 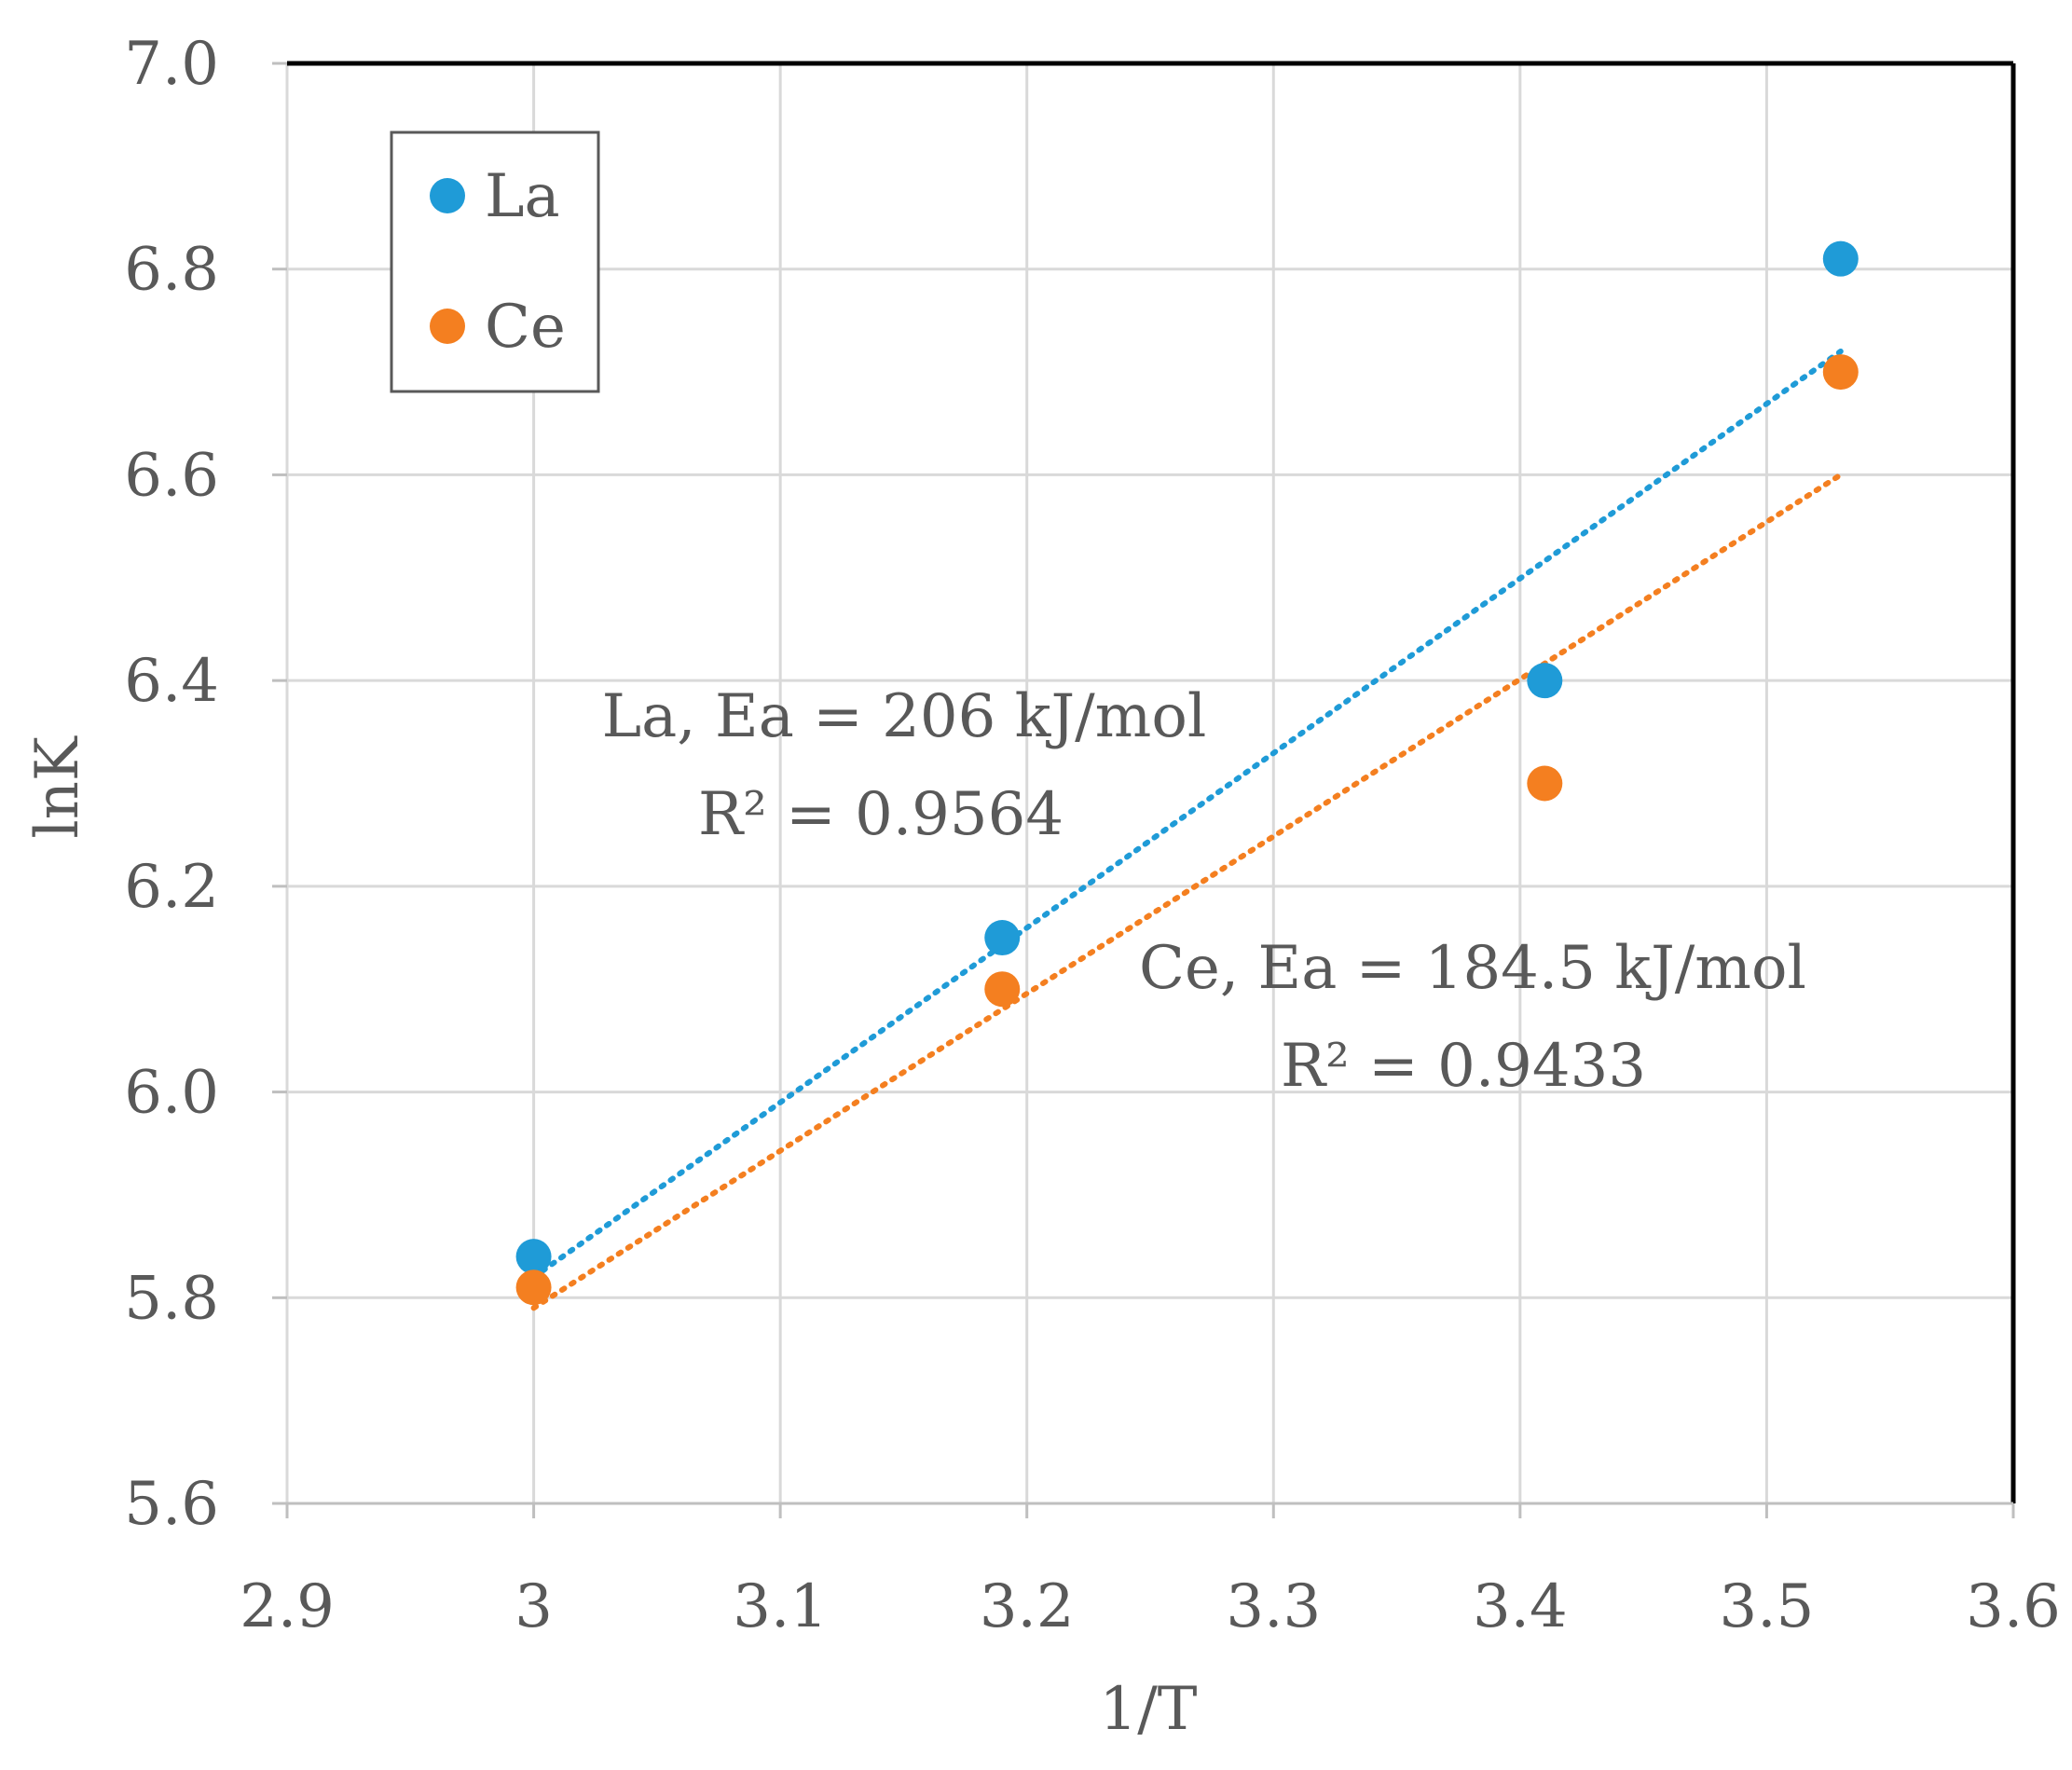 I want to click on x-tick-label: 3.4, so click(x=1520, y=1607).